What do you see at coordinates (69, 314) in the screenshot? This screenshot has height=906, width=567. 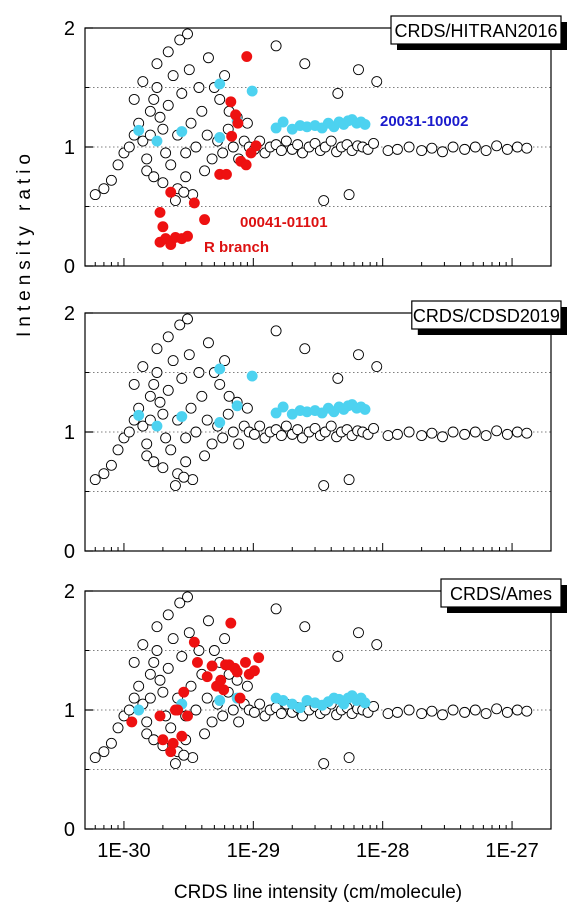 I see `y-tick-label: 2` at bounding box center [69, 314].